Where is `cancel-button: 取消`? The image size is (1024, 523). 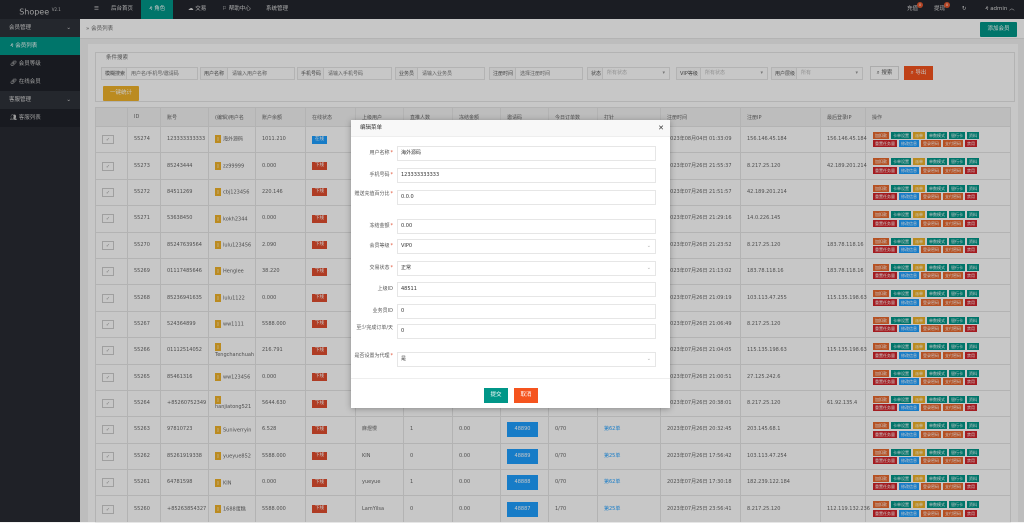 cancel-button: 取消 is located at coordinates (526, 395).